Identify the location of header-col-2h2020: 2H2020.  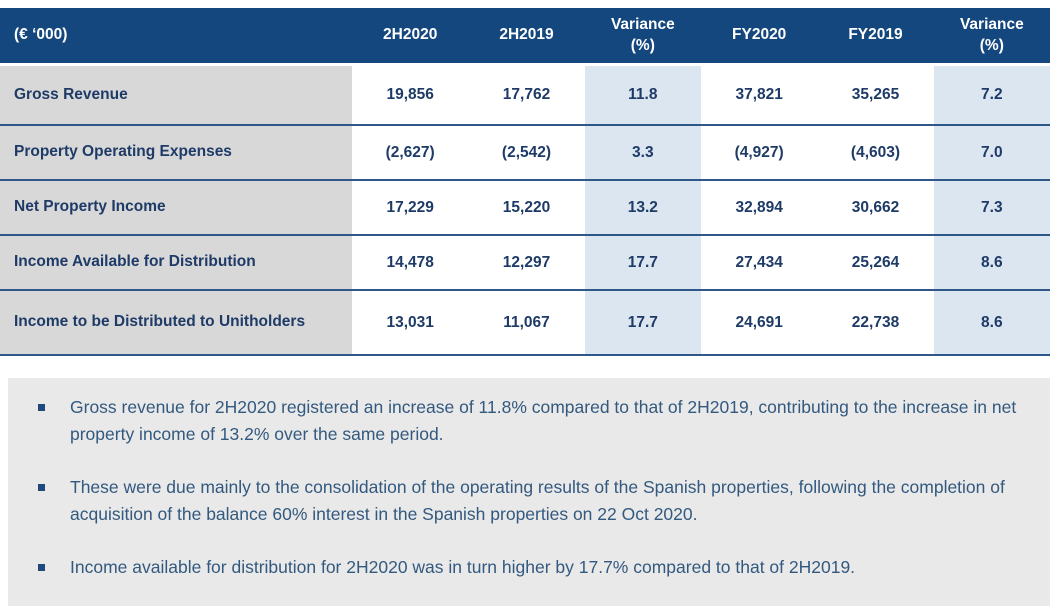
(410, 35).